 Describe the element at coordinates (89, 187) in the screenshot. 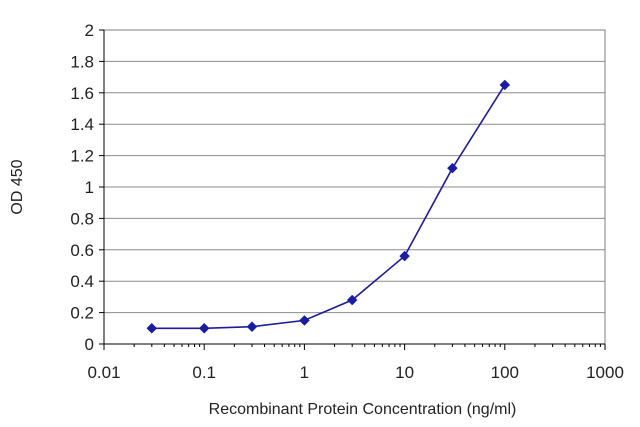

I see `y-tick-label-5: 1` at that location.